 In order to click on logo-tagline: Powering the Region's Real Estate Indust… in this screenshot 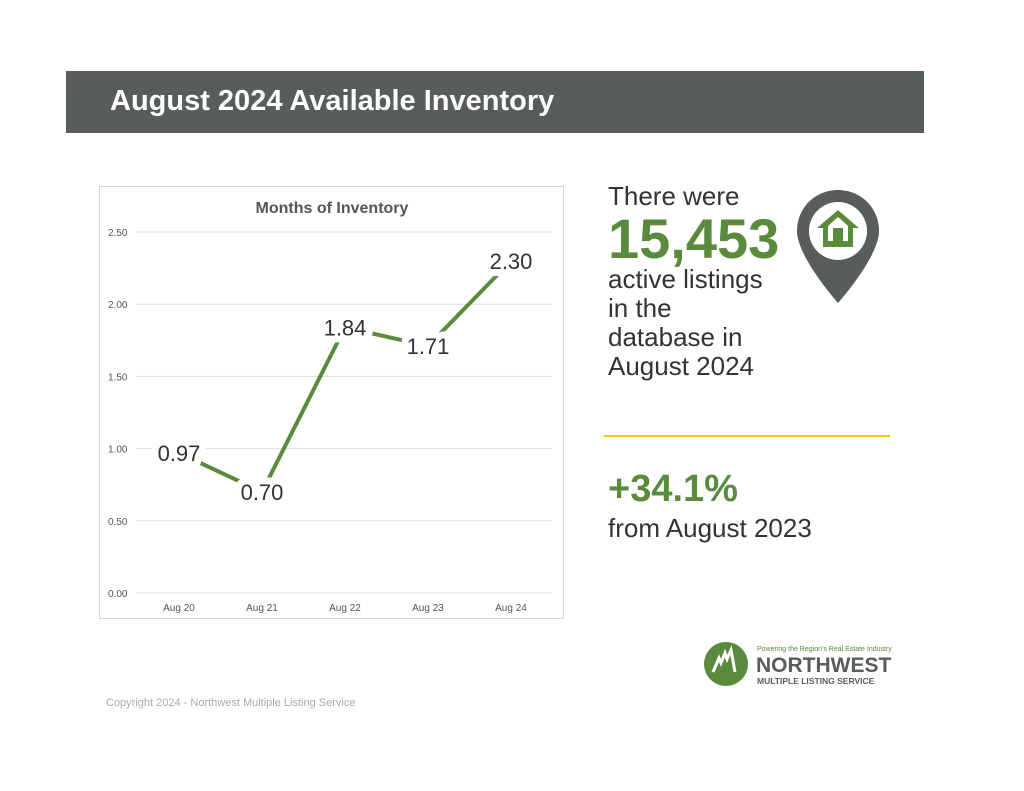, I will do `click(824, 649)`.